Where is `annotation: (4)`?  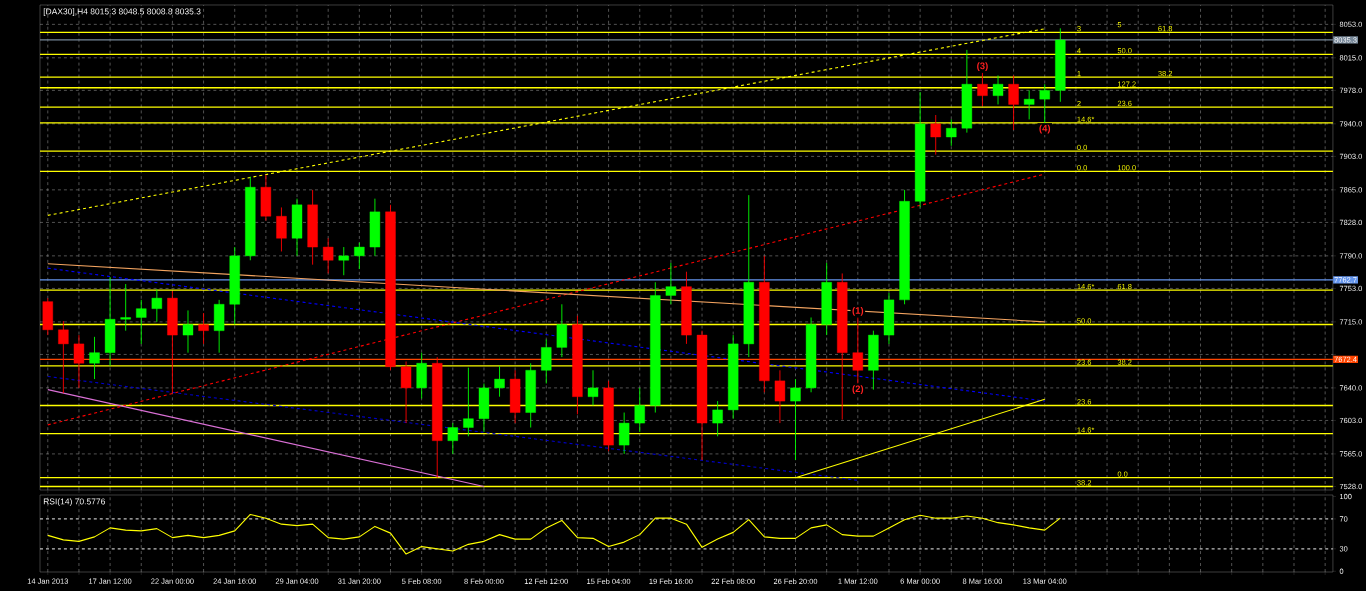
annotation: (4) is located at coordinates (1045, 129).